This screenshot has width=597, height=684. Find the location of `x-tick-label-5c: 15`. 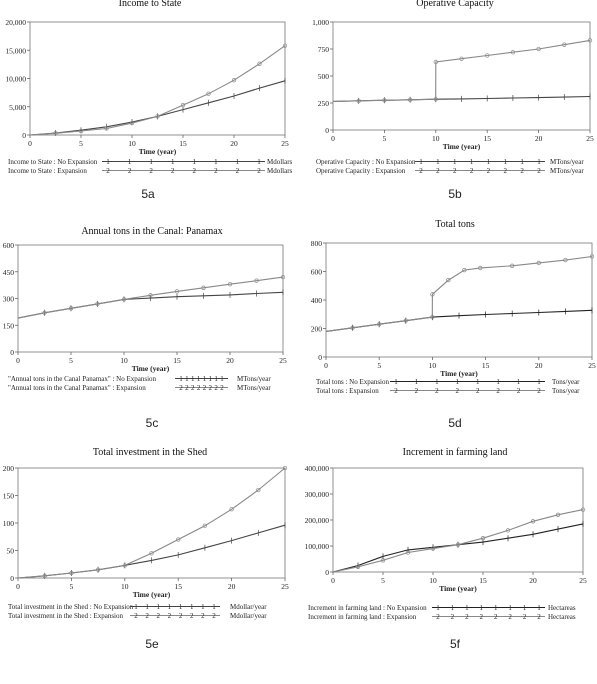

x-tick-label-5c: 15 is located at coordinates (177, 360).